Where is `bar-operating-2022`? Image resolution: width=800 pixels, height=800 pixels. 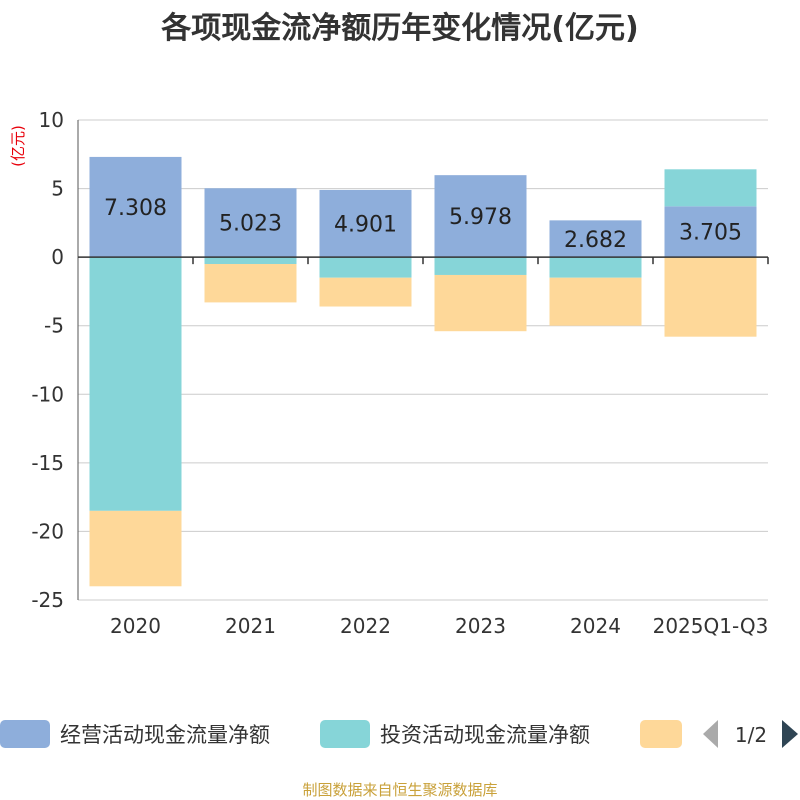 bar-operating-2022 is located at coordinates (365, 223).